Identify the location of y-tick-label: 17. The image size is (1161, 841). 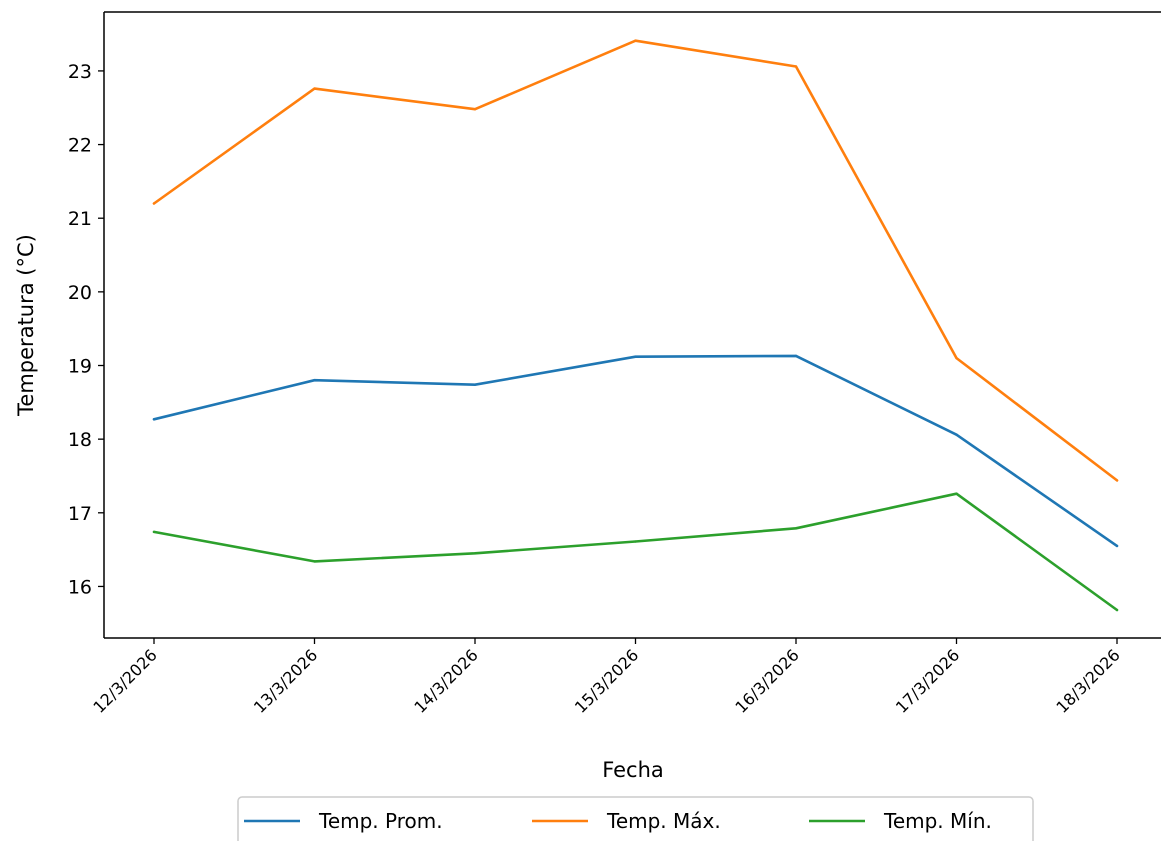
(80, 514).